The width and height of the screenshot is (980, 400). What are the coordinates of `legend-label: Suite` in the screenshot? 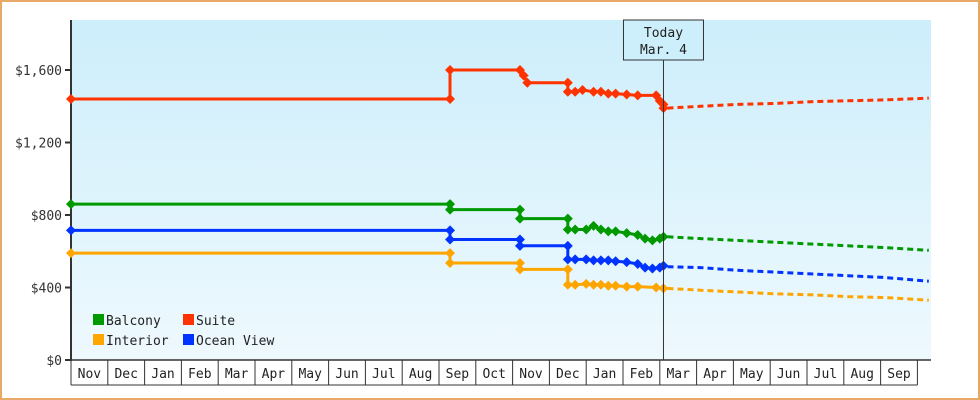 It's located at (215, 321).